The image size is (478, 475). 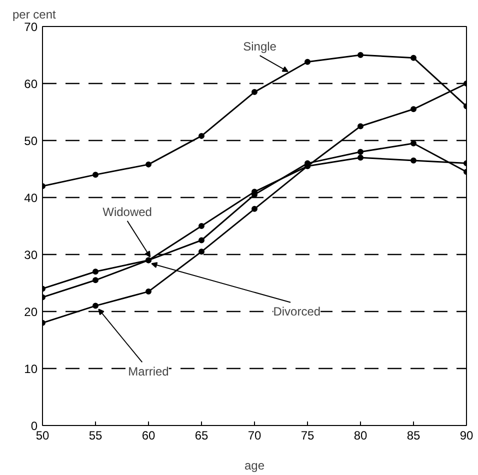 What do you see at coordinates (43, 435) in the screenshot?
I see `x-tick-label: 50` at bounding box center [43, 435].